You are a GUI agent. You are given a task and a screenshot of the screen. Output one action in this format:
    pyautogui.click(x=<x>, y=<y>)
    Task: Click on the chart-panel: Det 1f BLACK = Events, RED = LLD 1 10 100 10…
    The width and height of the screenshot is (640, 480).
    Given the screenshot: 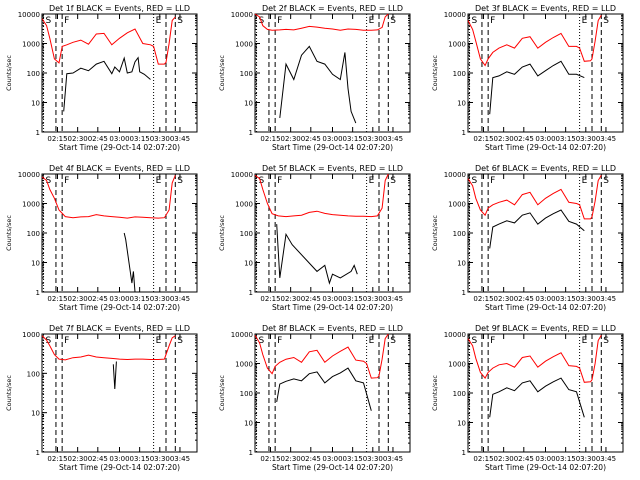 What is the action you would take?
    pyautogui.click(x=101, y=78)
    